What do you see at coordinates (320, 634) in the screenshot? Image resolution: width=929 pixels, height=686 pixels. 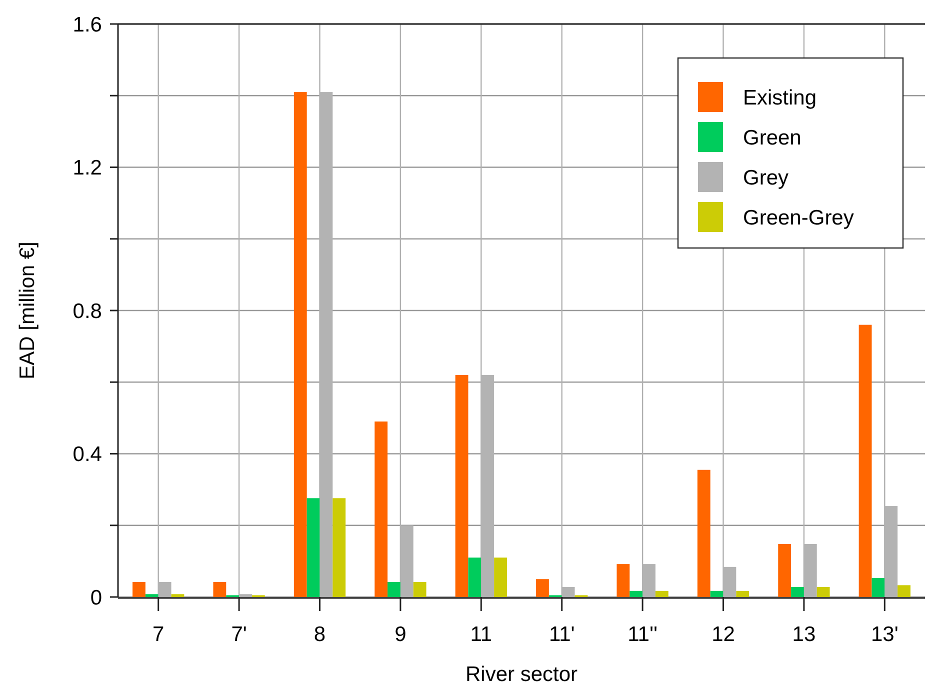 I see `x-tick-label: 8` at bounding box center [320, 634].